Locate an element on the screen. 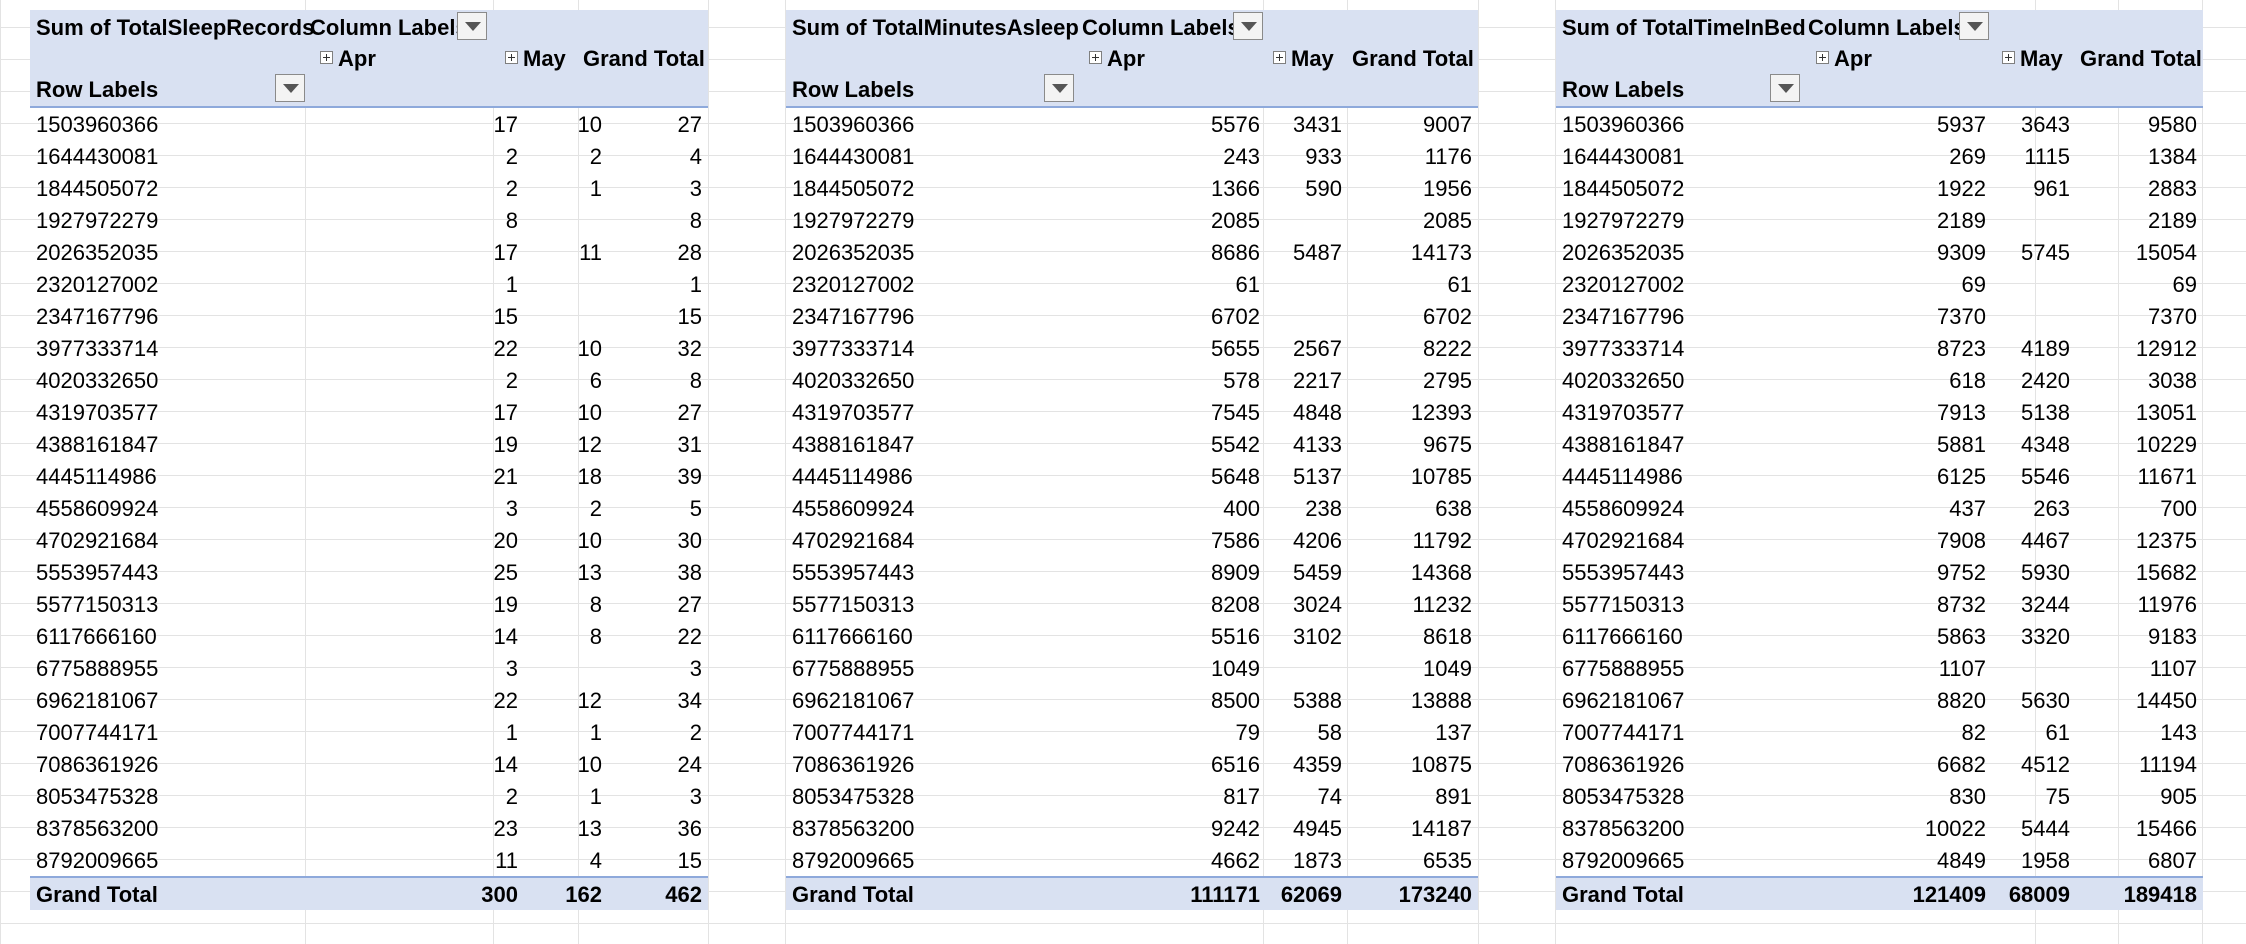 This screenshot has height=944, width=2246. table-row: 8378563200 9242 4945 14187 is located at coordinates (1132, 828).